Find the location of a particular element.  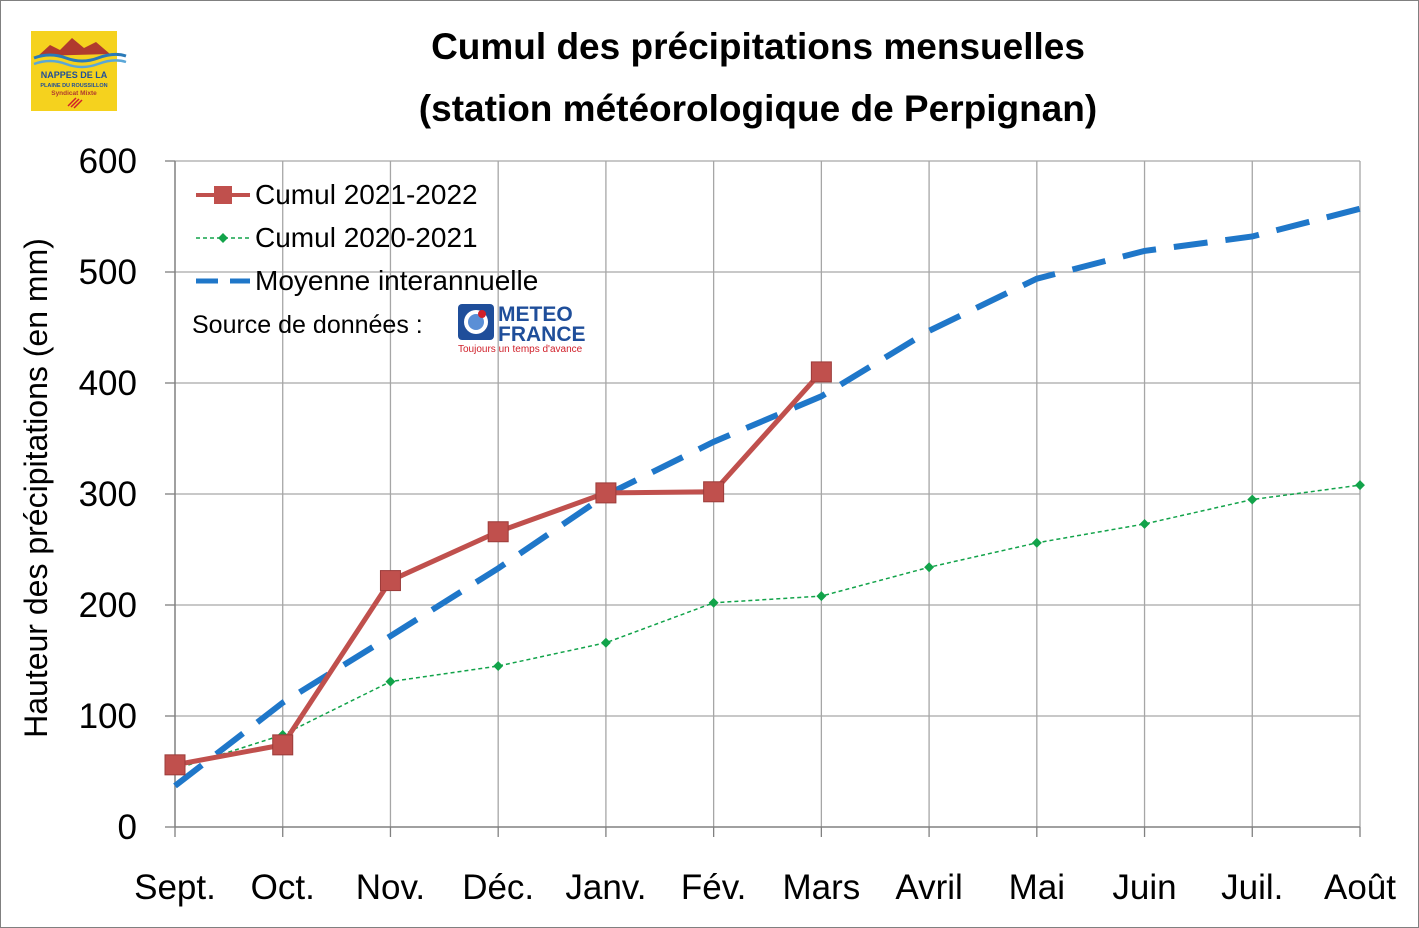

legend-label-moyenne: Moyenne interannuelle is located at coordinates (396, 280).